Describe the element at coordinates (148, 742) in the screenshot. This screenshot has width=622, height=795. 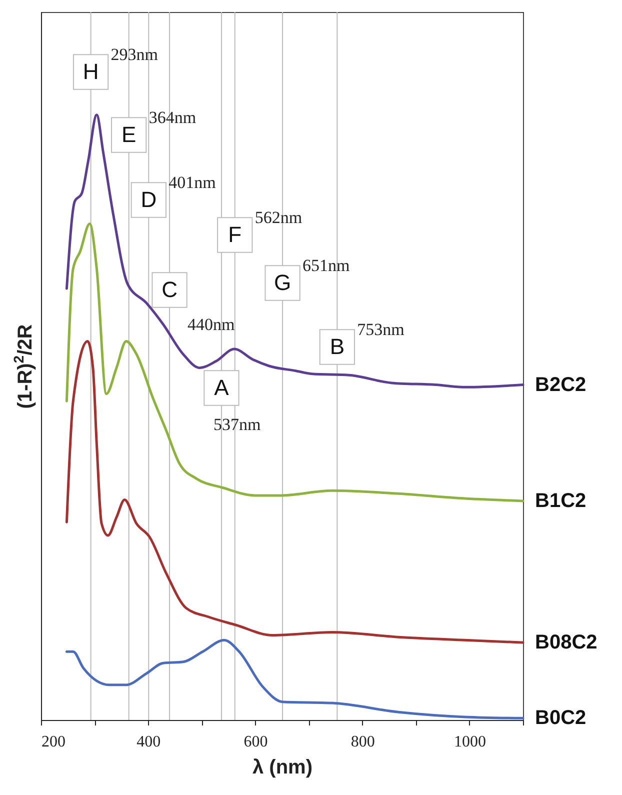
I see `x-tick-label: 400` at that location.